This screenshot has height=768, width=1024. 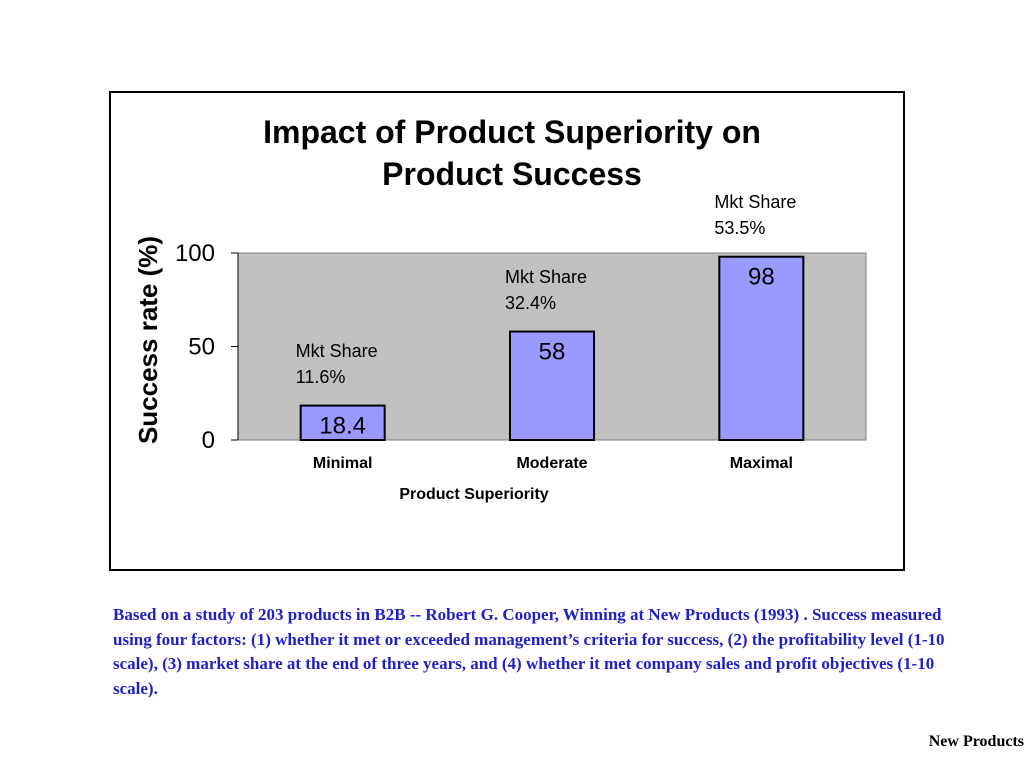 I want to click on footer-text: New Products, so click(x=976, y=741).